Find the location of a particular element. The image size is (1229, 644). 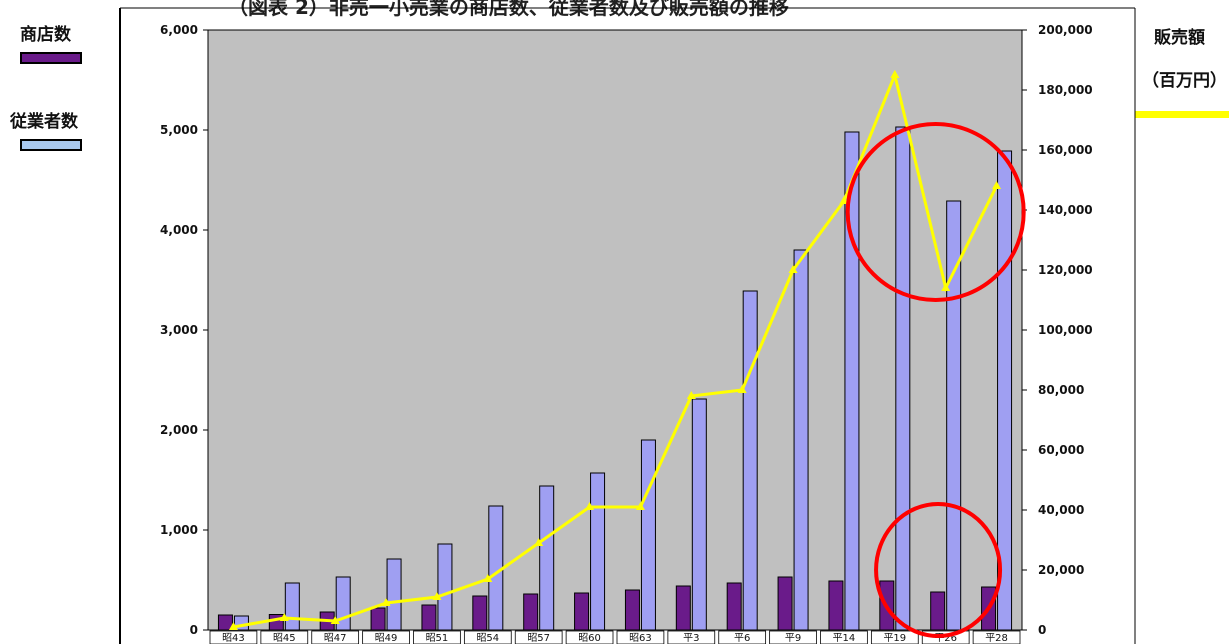

right-tick-label: 200,000 is located at coordinates (1065, 30).